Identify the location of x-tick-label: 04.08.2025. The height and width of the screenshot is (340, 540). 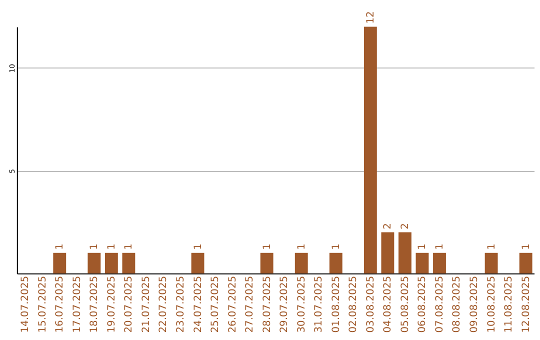
(388, 304).